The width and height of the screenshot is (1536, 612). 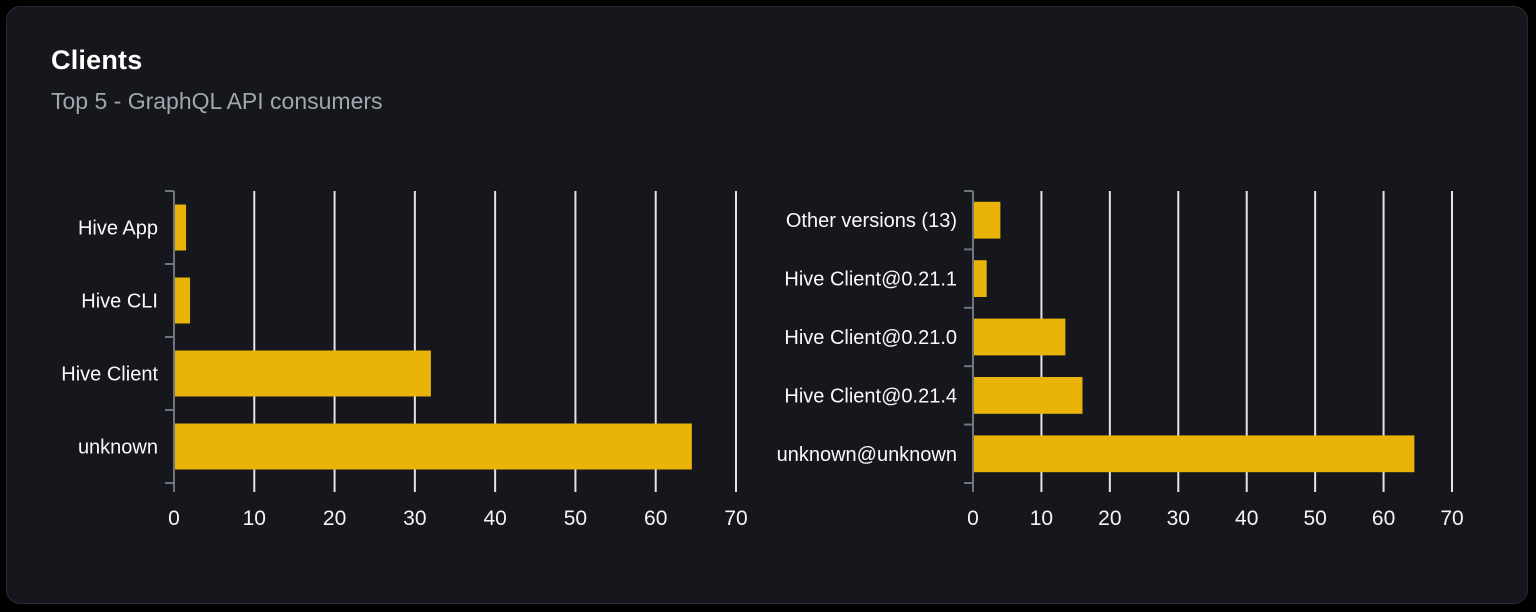 What do you see at coordinates (119, 302) in the screenshot?
I see `category-label: Hive CLI` at bounding box center [119, 302].